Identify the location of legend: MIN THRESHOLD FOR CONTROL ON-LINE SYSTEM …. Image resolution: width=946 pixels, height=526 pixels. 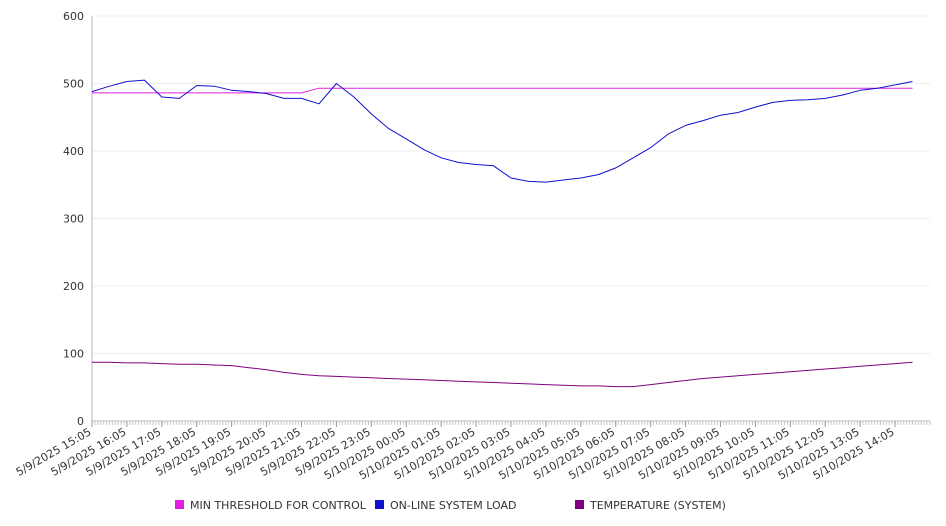
(450, 505).